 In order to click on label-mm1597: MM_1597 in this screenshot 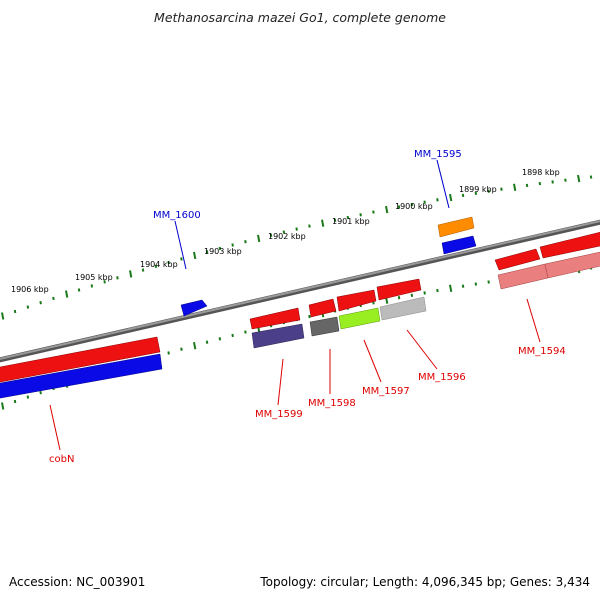, I will do `click(386, 391)`.